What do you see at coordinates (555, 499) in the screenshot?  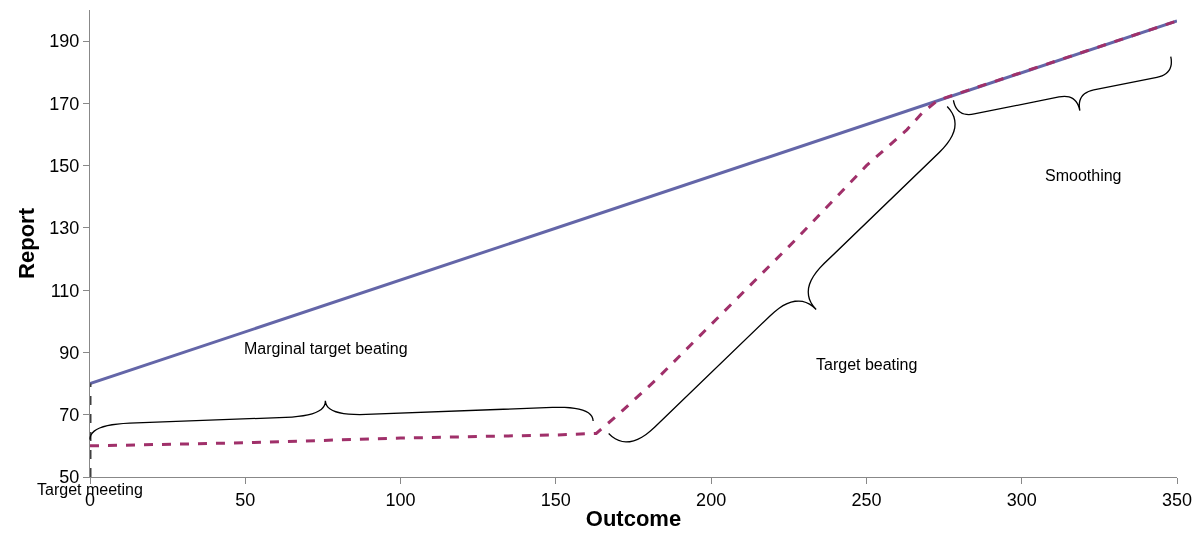 I see `x-tick-label: 150` at bounding box center [555, 499].